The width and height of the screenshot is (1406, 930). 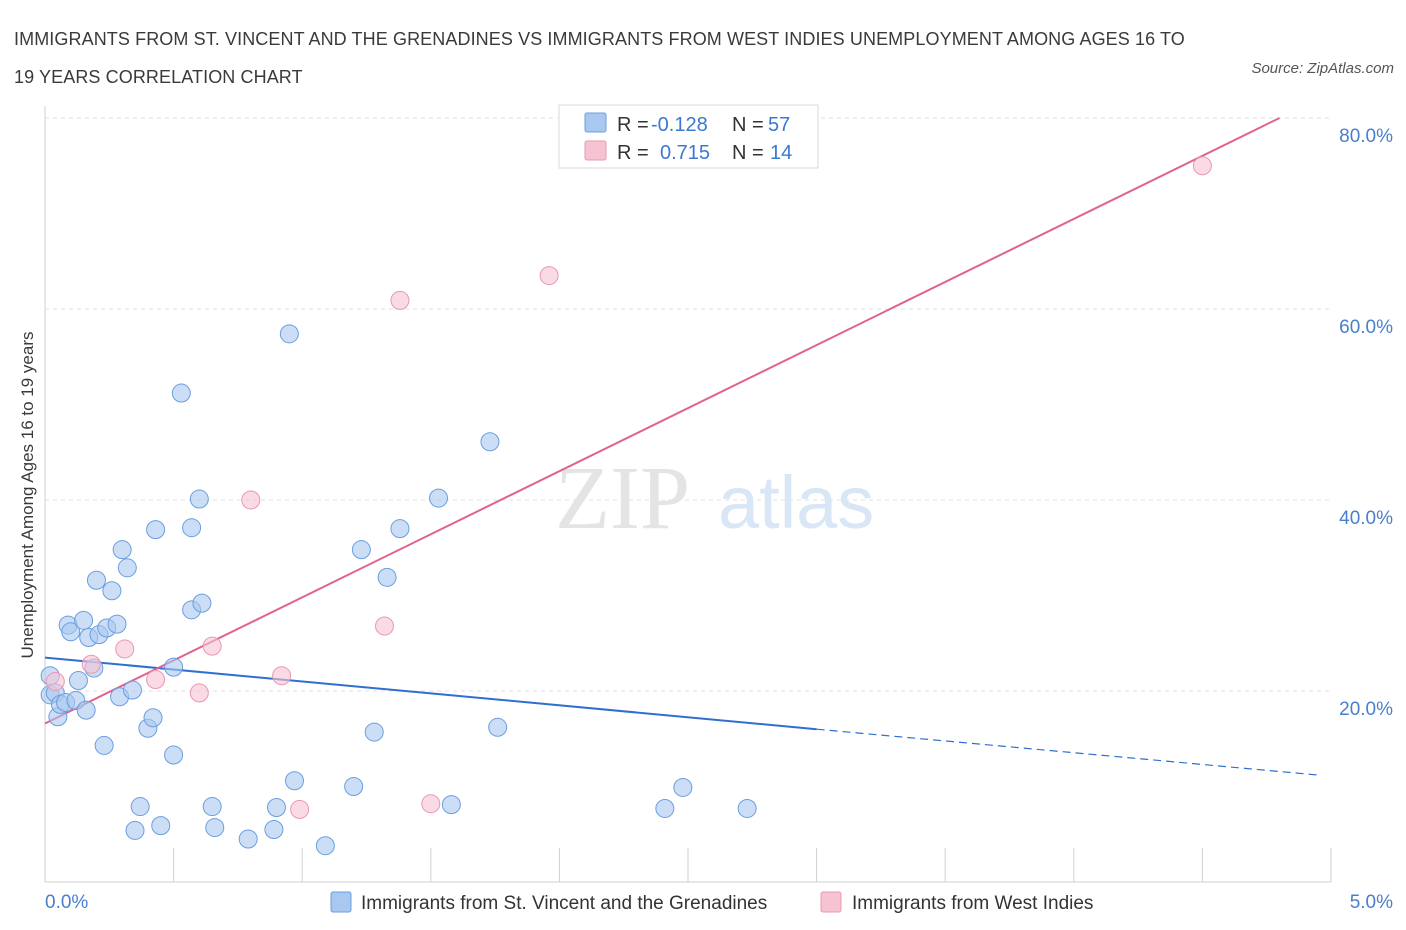 What do you see at coordinates (796, 502) in the screenshot?
I see `watermark-atlas: atlas` at bounding box center [796, 502].